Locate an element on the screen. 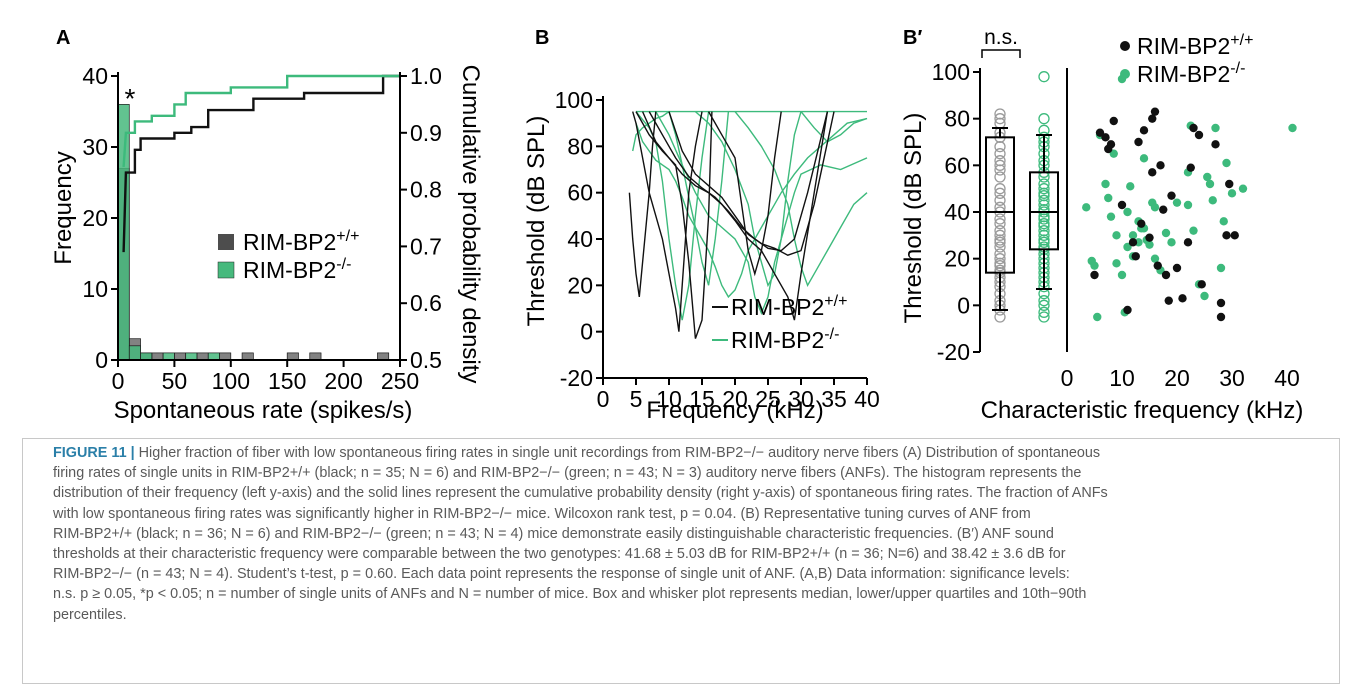  panel-a-y-axis-label: Frequency is located at coordinates (63, 207).